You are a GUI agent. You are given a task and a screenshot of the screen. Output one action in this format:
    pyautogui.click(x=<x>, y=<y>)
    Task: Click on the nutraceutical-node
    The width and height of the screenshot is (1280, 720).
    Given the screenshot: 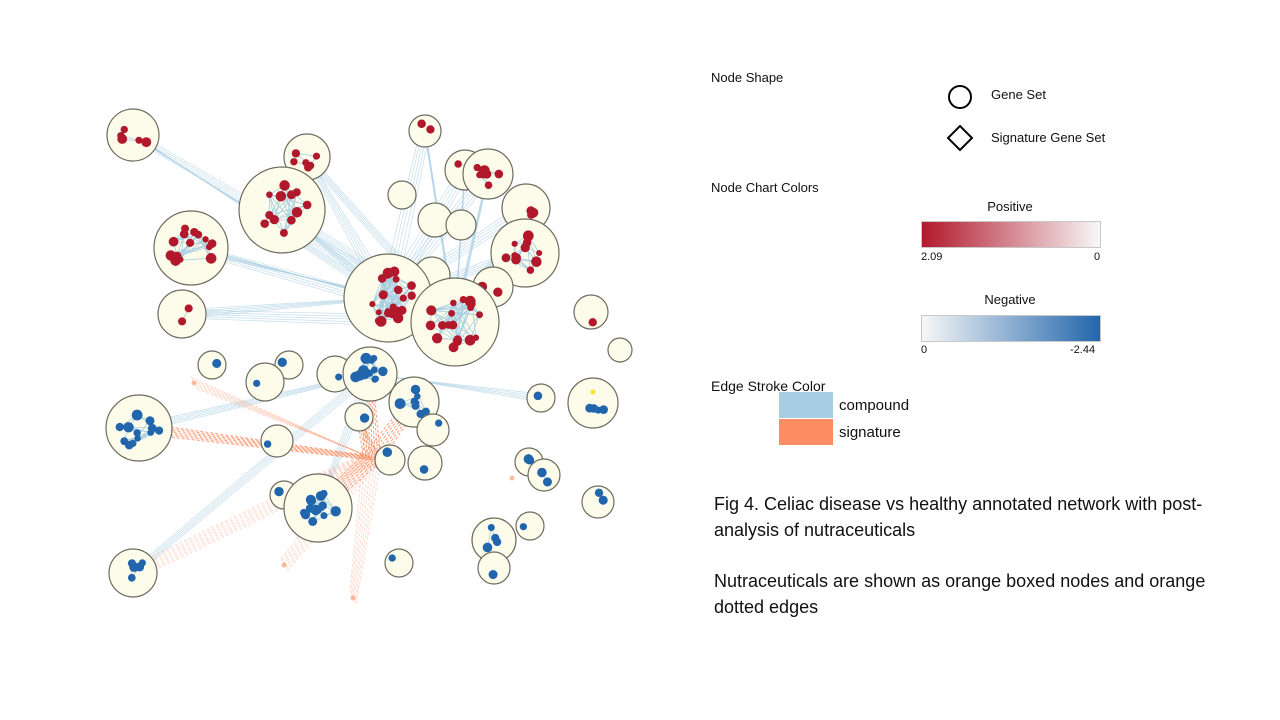 What is the action you would take?
    pyautogui.click(x=353, y=598)
    